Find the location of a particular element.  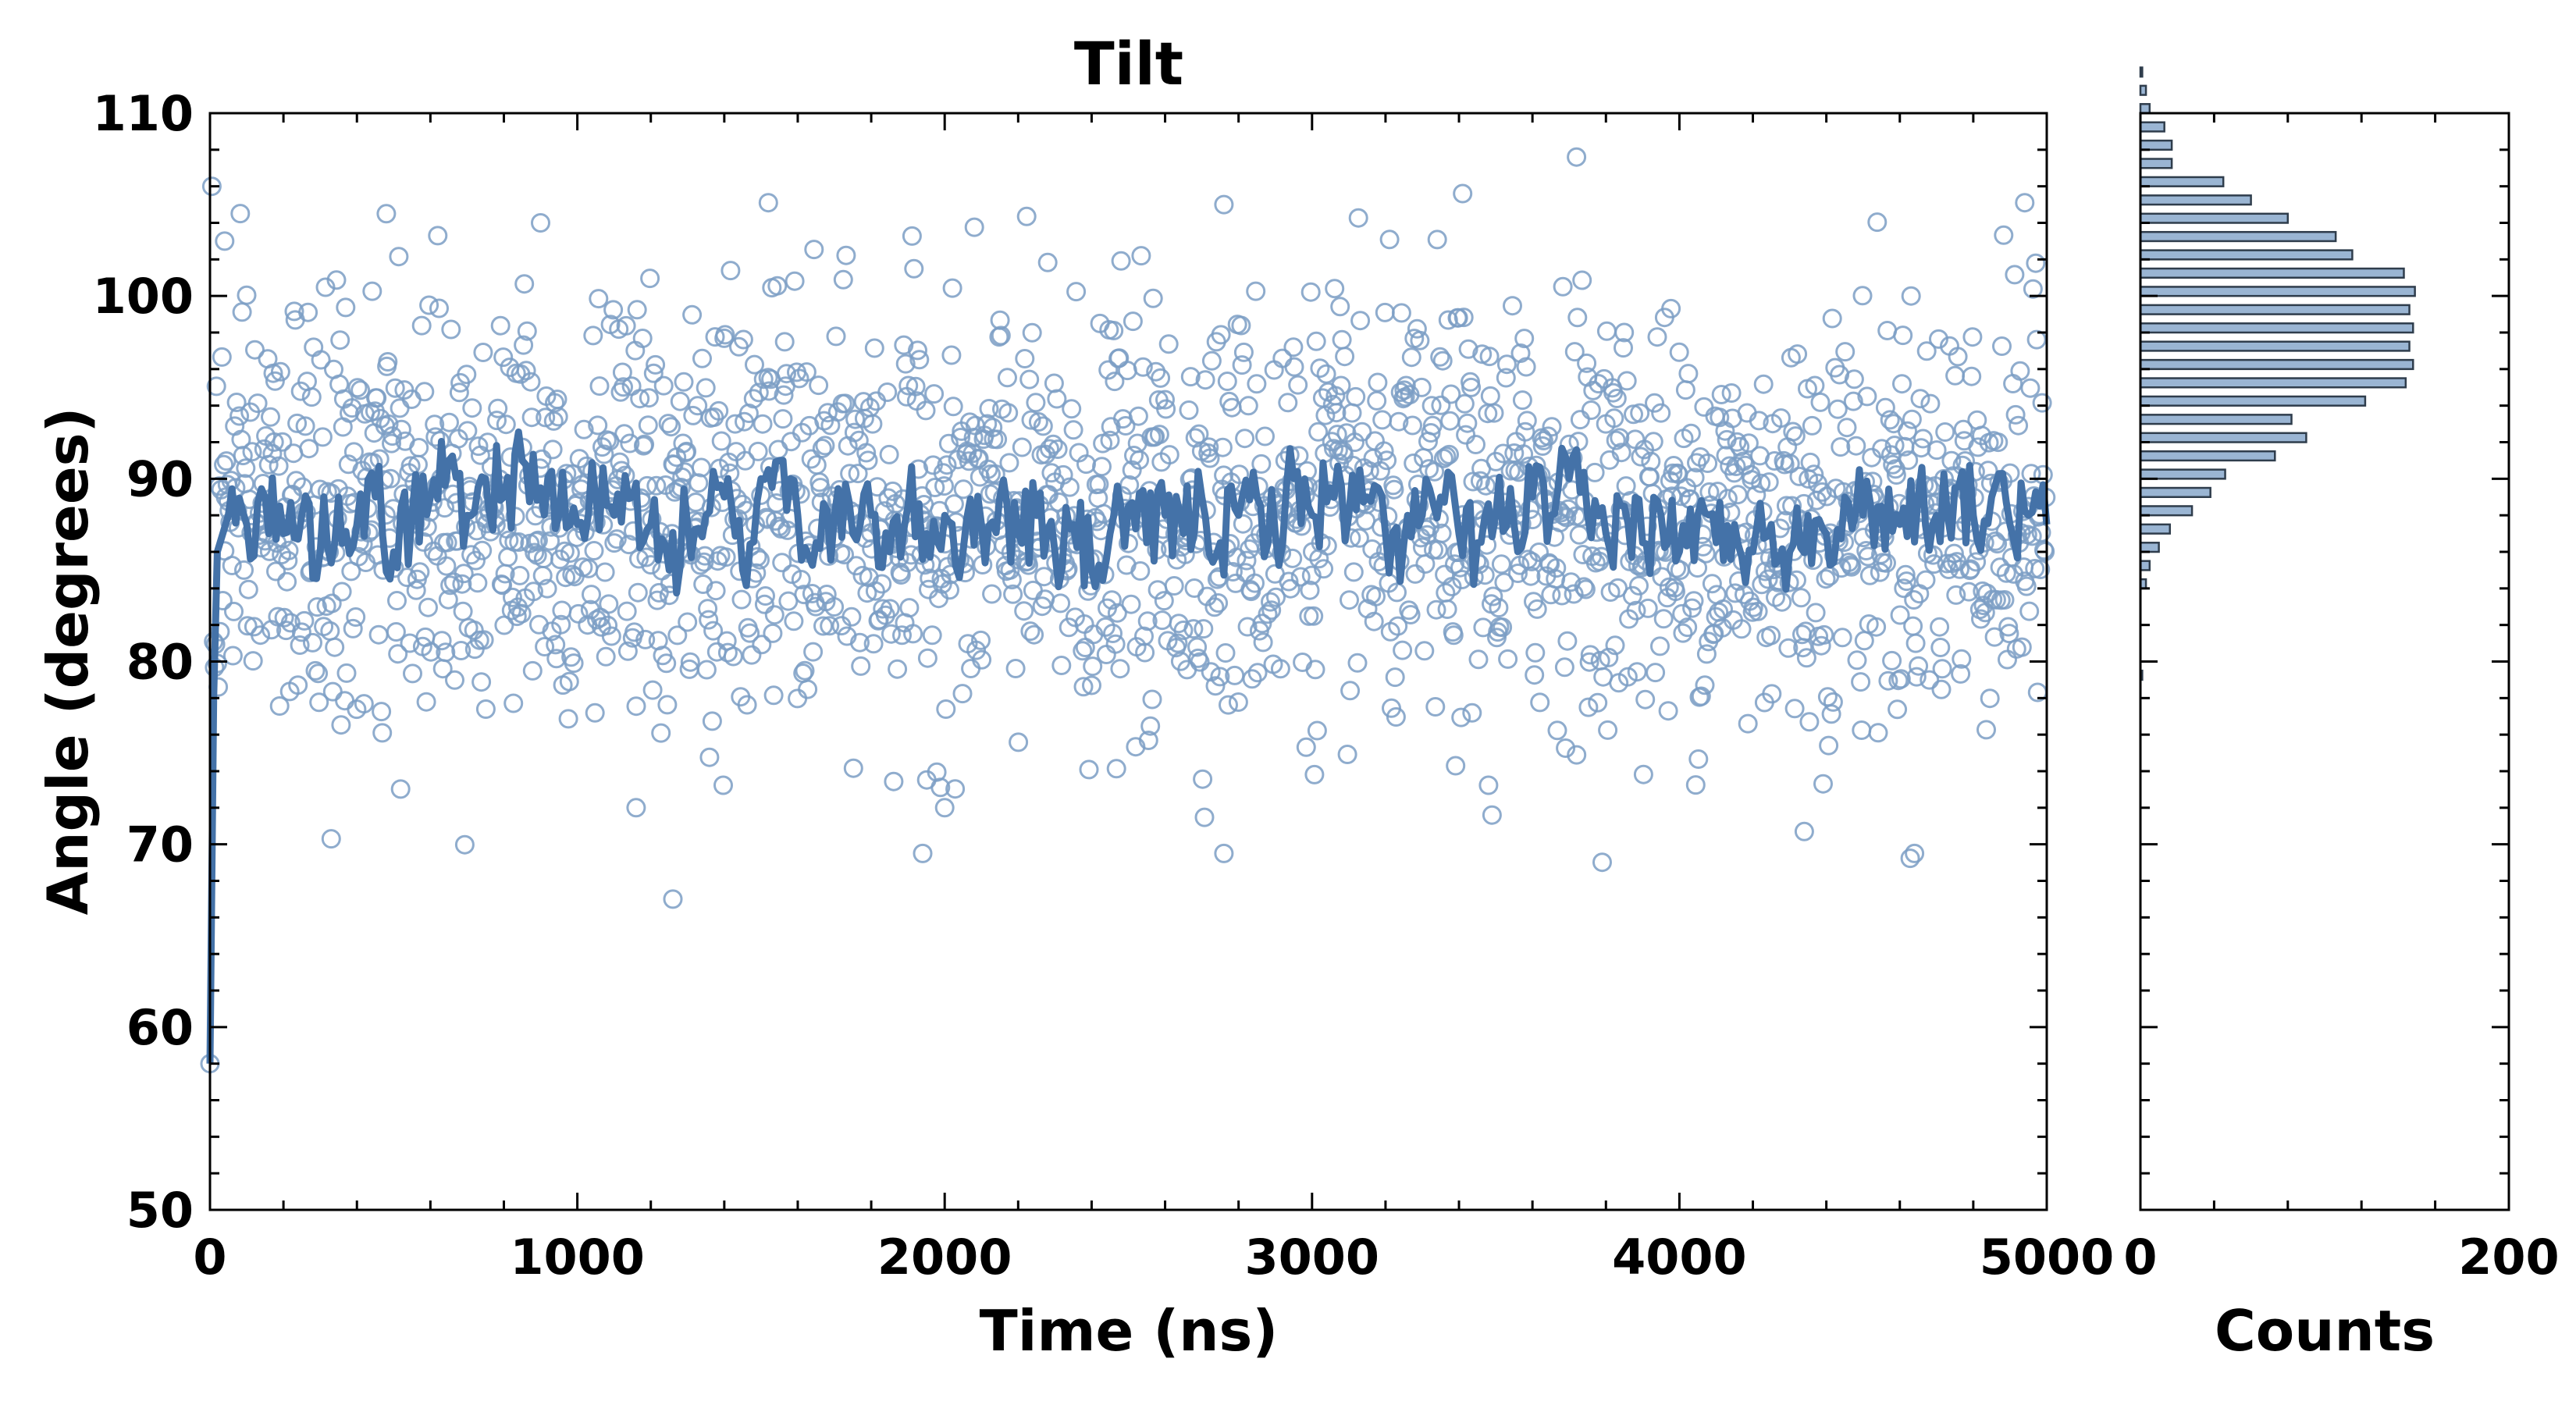

y-tick-label: 60 is located at coordinates (160, 1027).